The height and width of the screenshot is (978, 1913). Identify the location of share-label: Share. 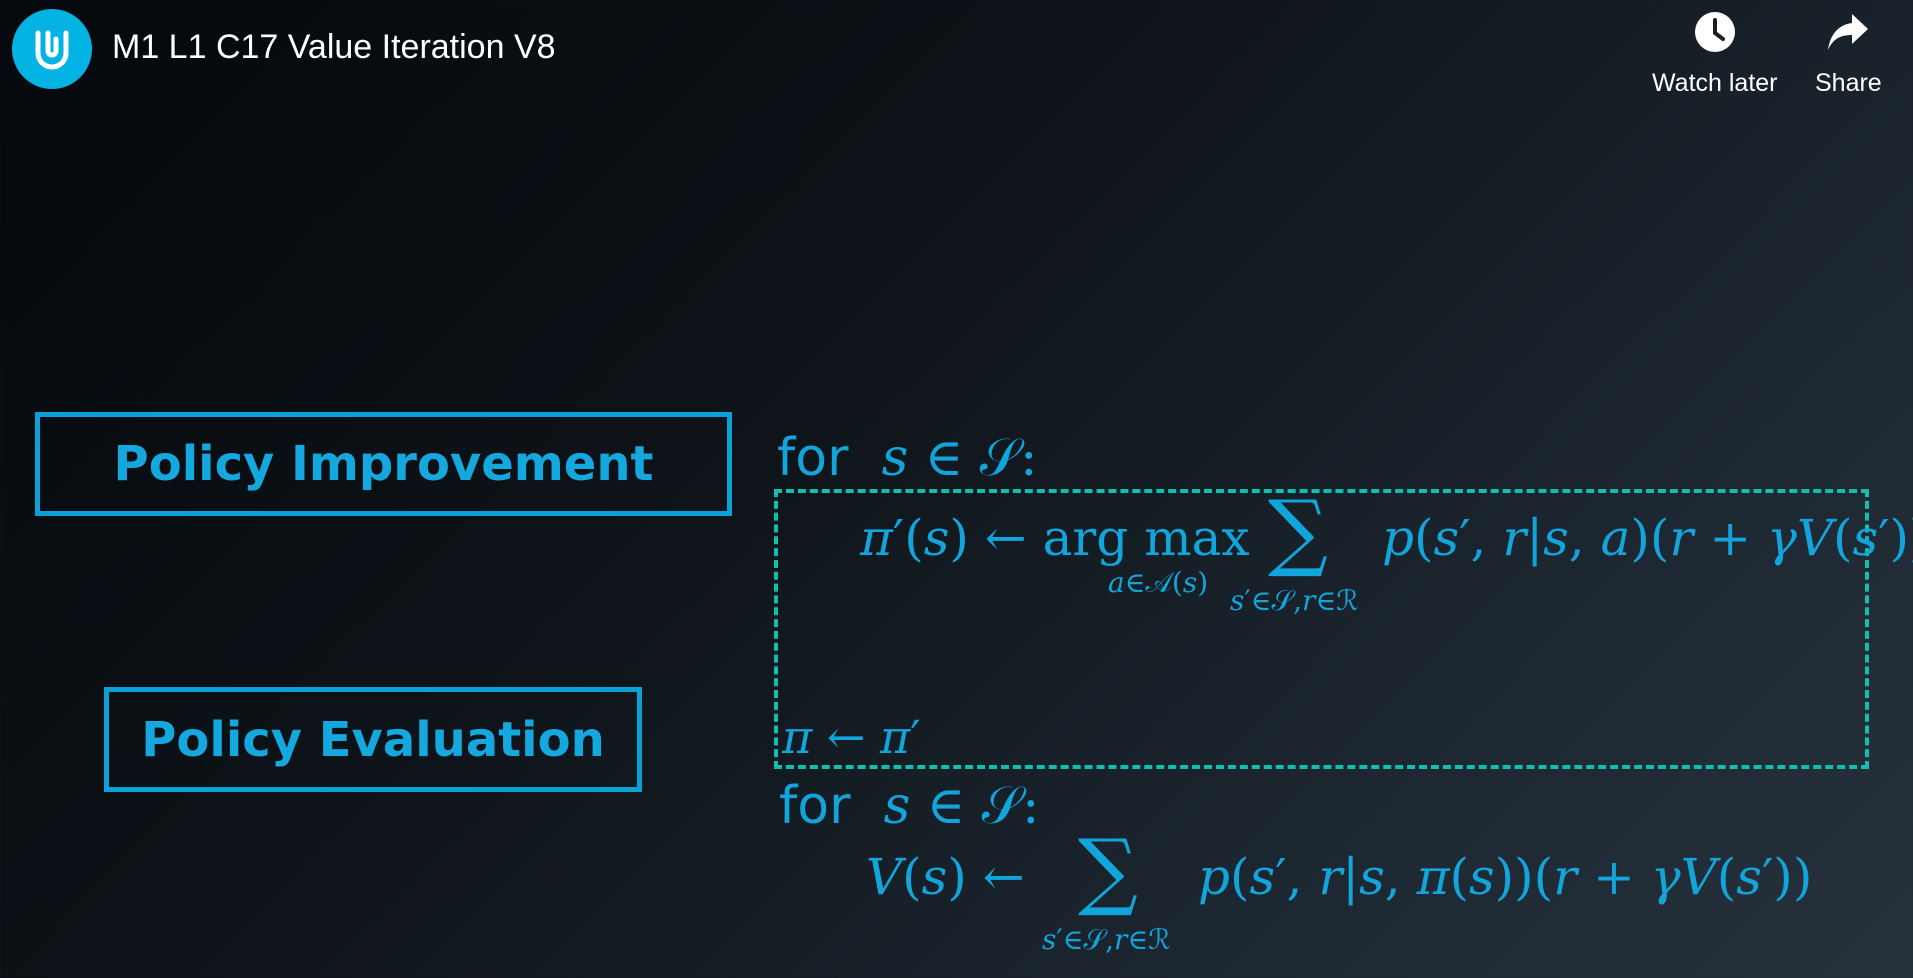
(1848, 83).